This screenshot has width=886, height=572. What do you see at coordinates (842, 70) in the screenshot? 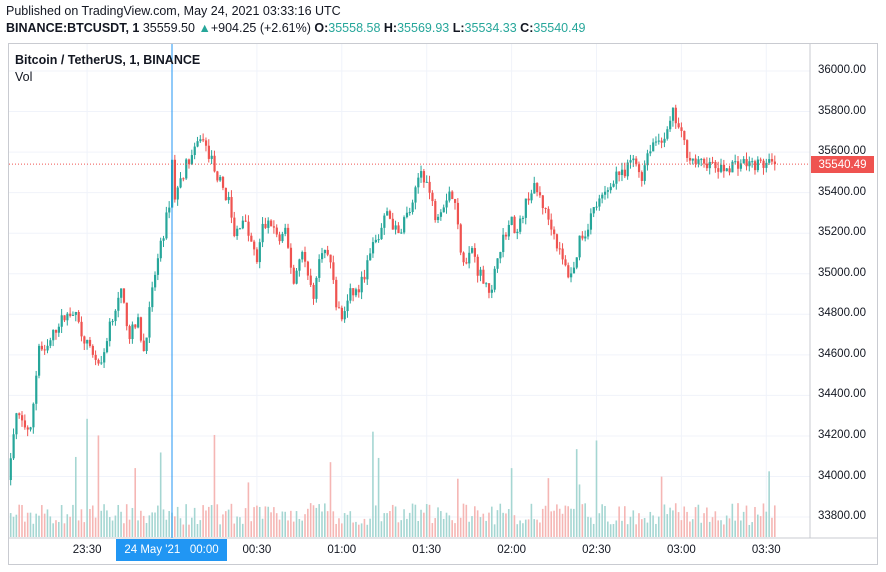
I see `y-tick-label: 36000.00` at bounding box center [842, 70].